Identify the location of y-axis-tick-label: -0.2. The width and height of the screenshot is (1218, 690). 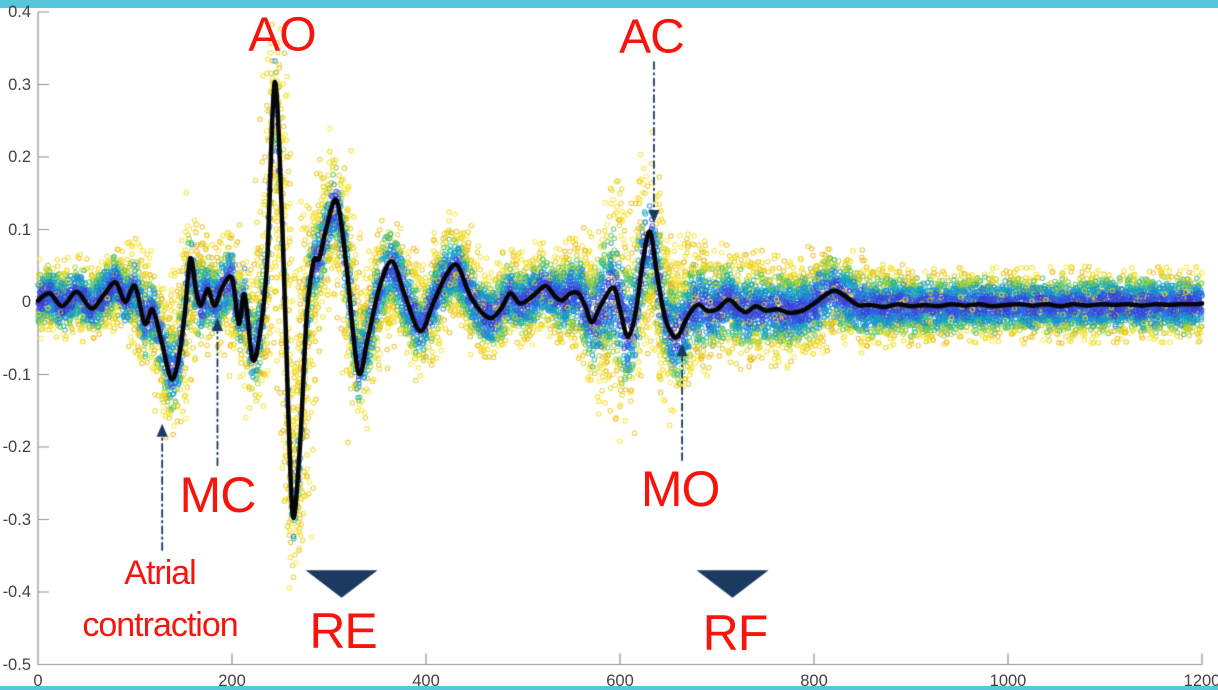
(16, 446).